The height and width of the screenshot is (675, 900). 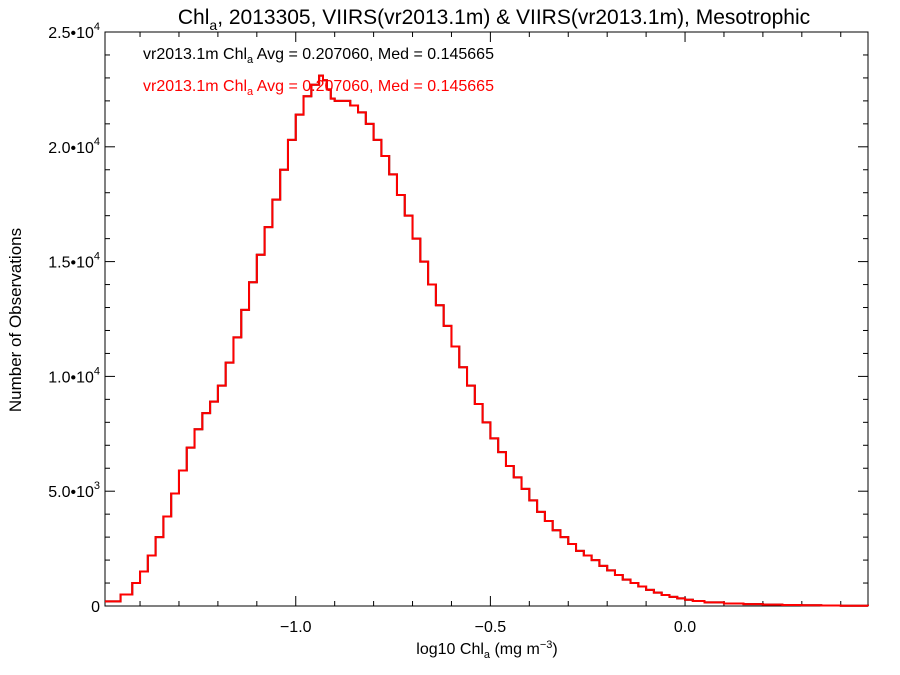 What do you see at coordinates (15, 320) in the screenshot?
I see `y-axis-label: Number of Observations` at bounding box center [15, 320].